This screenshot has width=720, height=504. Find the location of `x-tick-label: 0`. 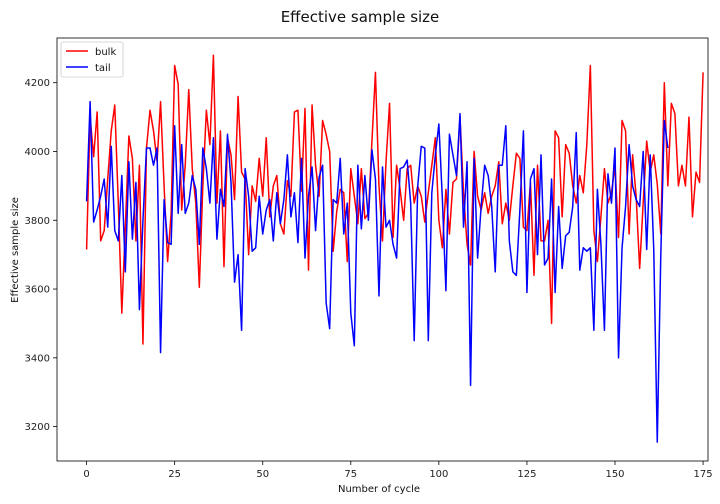

x-tick-label: 0 is located at coordinates (86, 474).